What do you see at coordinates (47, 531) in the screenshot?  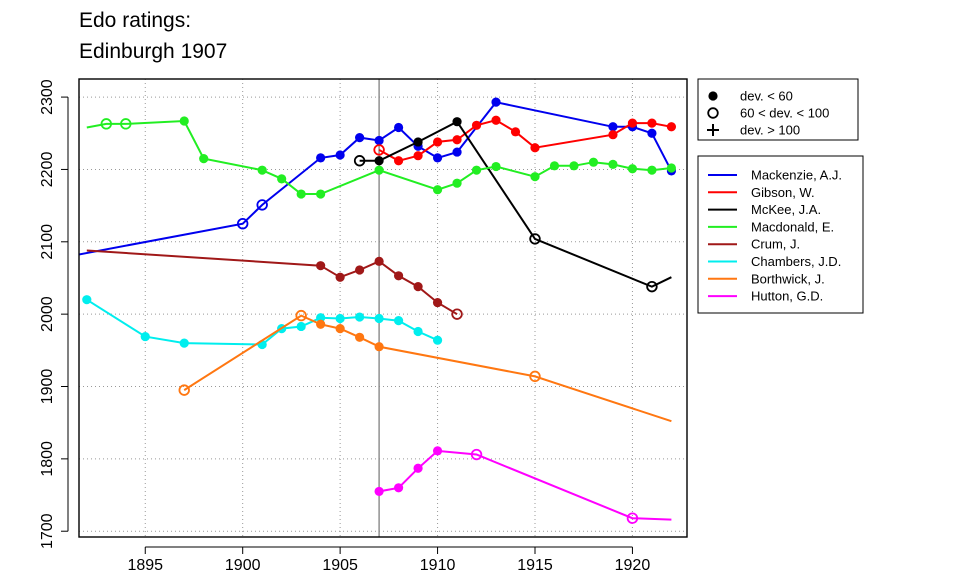 I see `y-tick-label: 1700` at bounding box center [47, 531].